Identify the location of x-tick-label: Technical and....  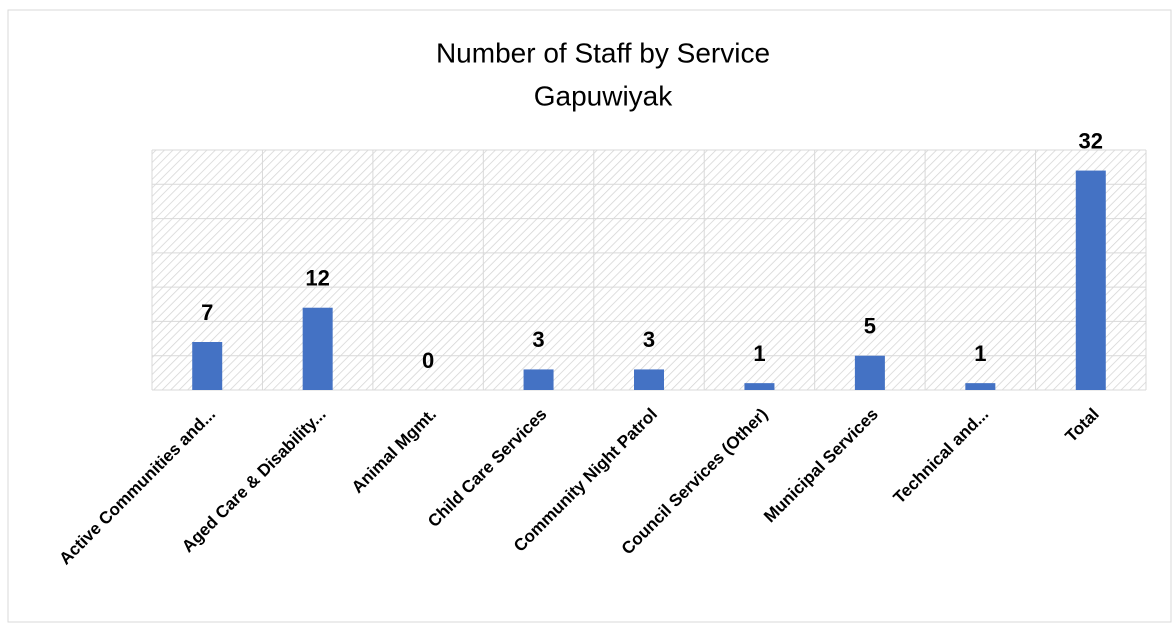
(941, 456).